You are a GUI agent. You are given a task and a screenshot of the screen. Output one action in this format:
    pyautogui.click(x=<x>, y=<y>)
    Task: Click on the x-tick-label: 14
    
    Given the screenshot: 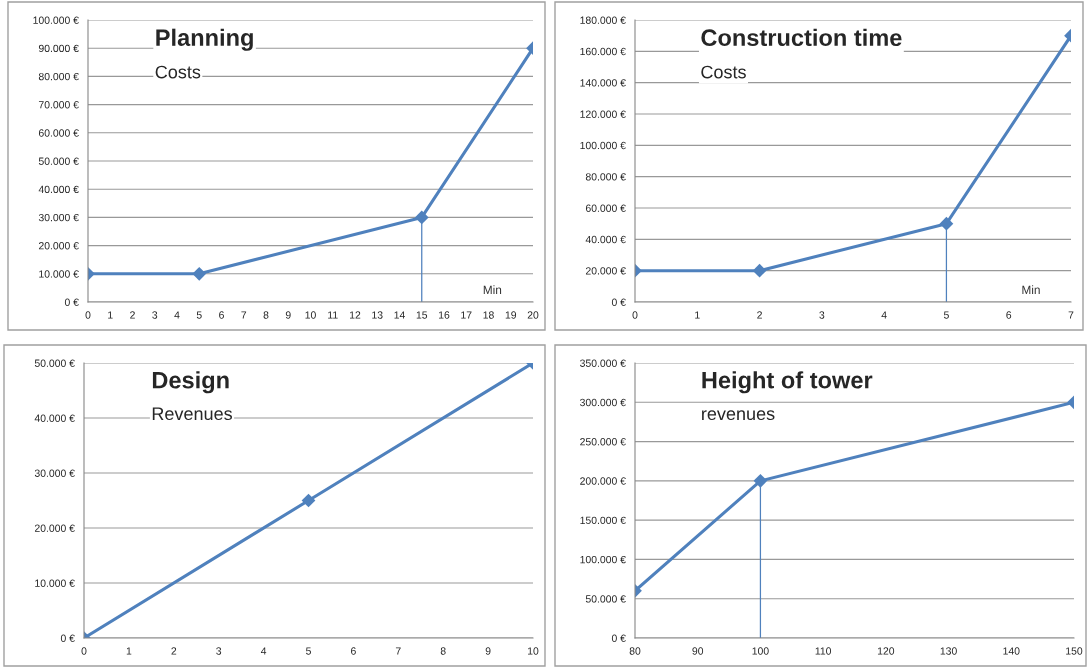 What is the action you would take?
    pyautogui.click(x=399, y=315)
    